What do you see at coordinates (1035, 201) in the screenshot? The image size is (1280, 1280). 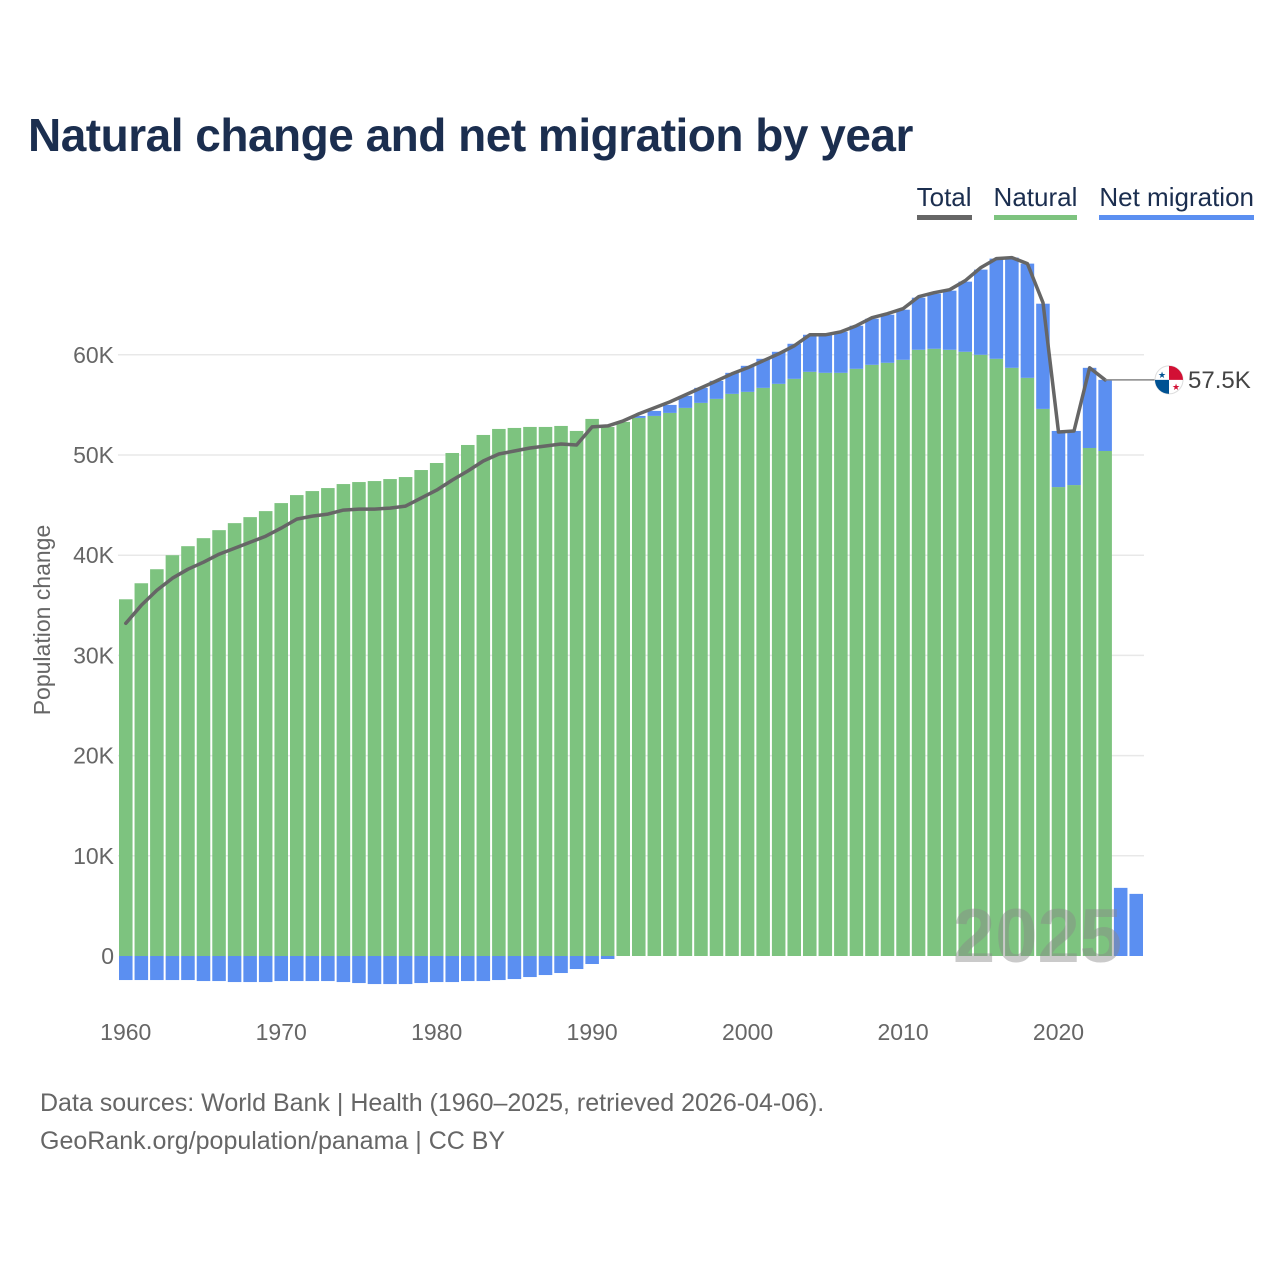 I see `legend-item-natural: Natural` at bounding box center [1035, 201].